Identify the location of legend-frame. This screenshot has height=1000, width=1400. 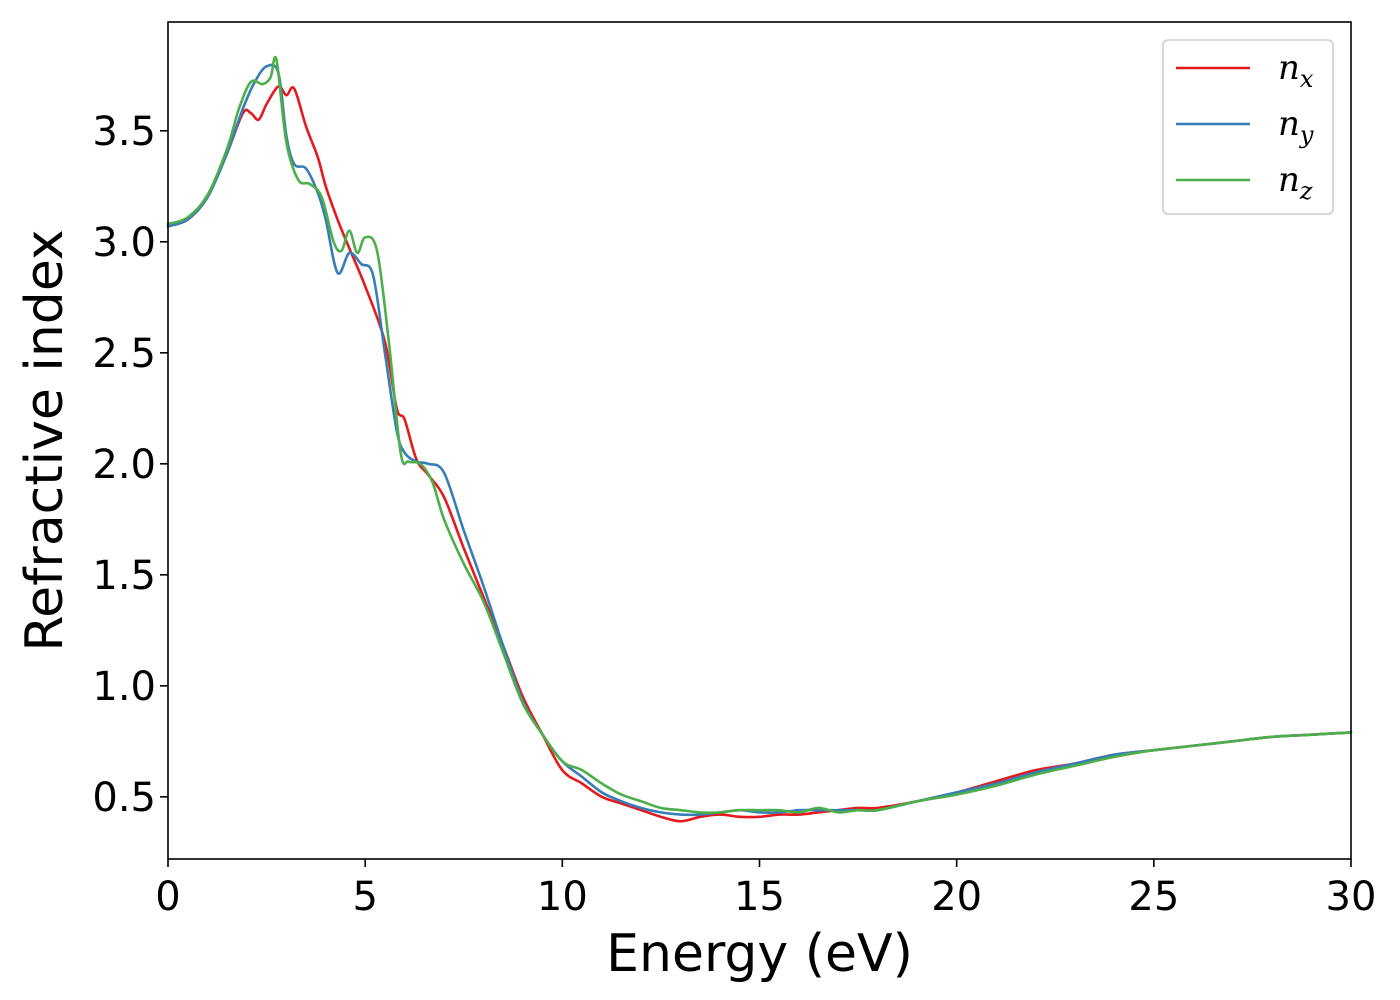
(1248, 127).